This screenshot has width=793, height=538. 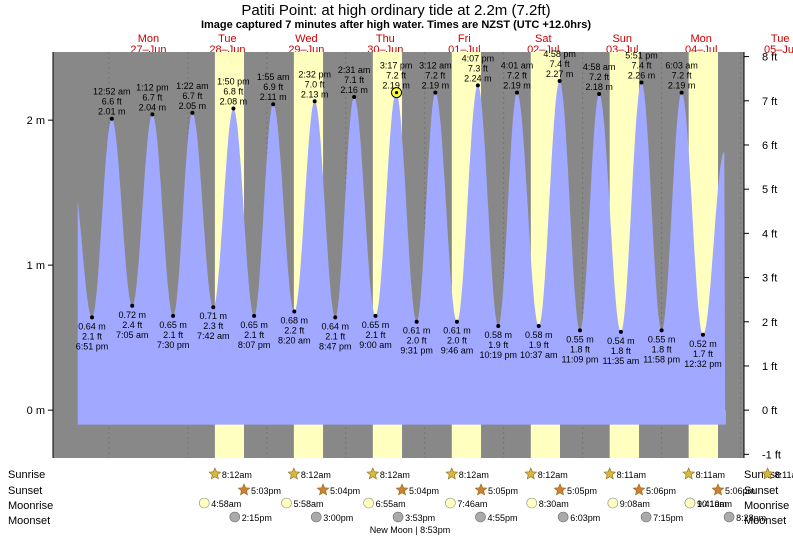 What do you see at coordinates (112, 112) in the screenshot?
I see `high-tide-label: 2.01 m` at bounding box center [112, 112].